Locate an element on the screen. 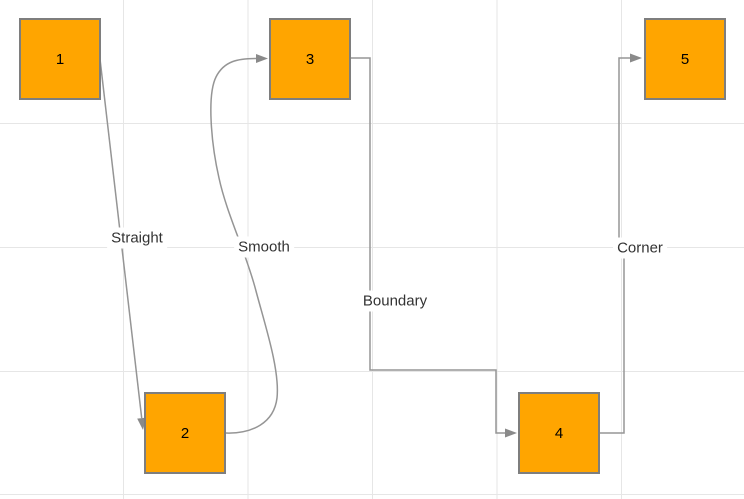  node-1-label: 1 is located at coordinates (60, 59).